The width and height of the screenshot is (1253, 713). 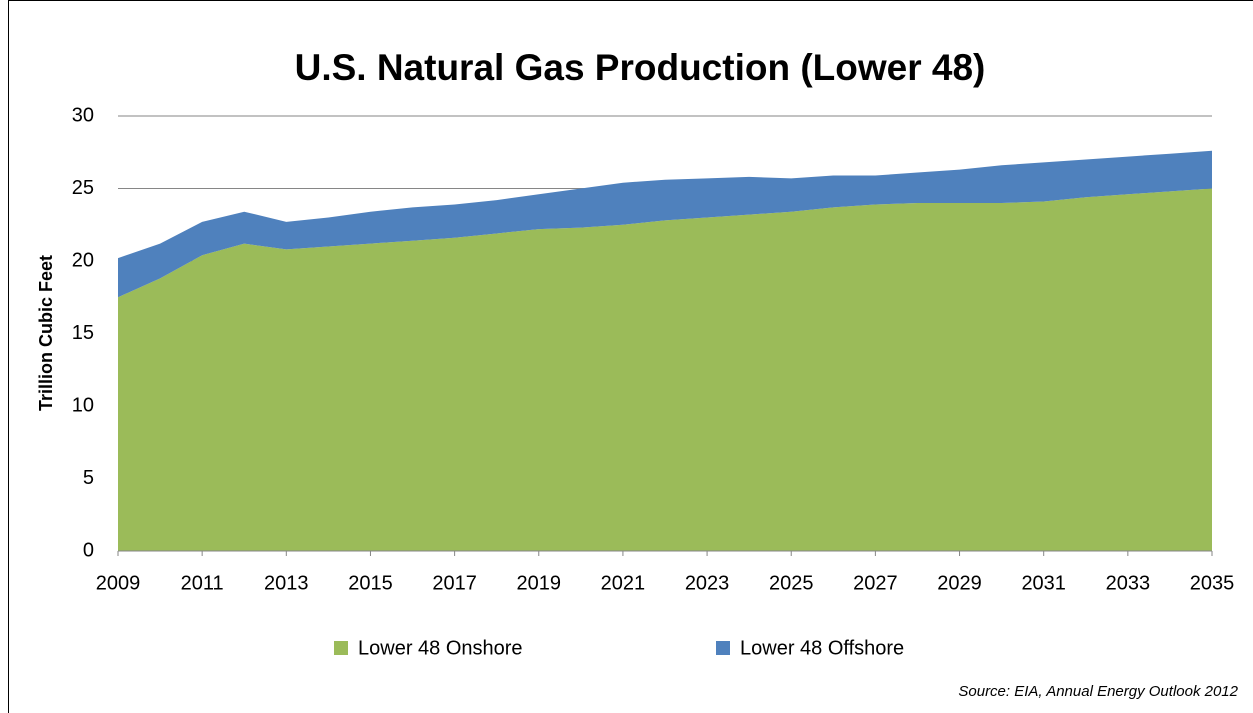 What do you see at coordinates (88, 550) in the screenshot?
I see `y-tick-label: 0` at bounding box center [88, 550].